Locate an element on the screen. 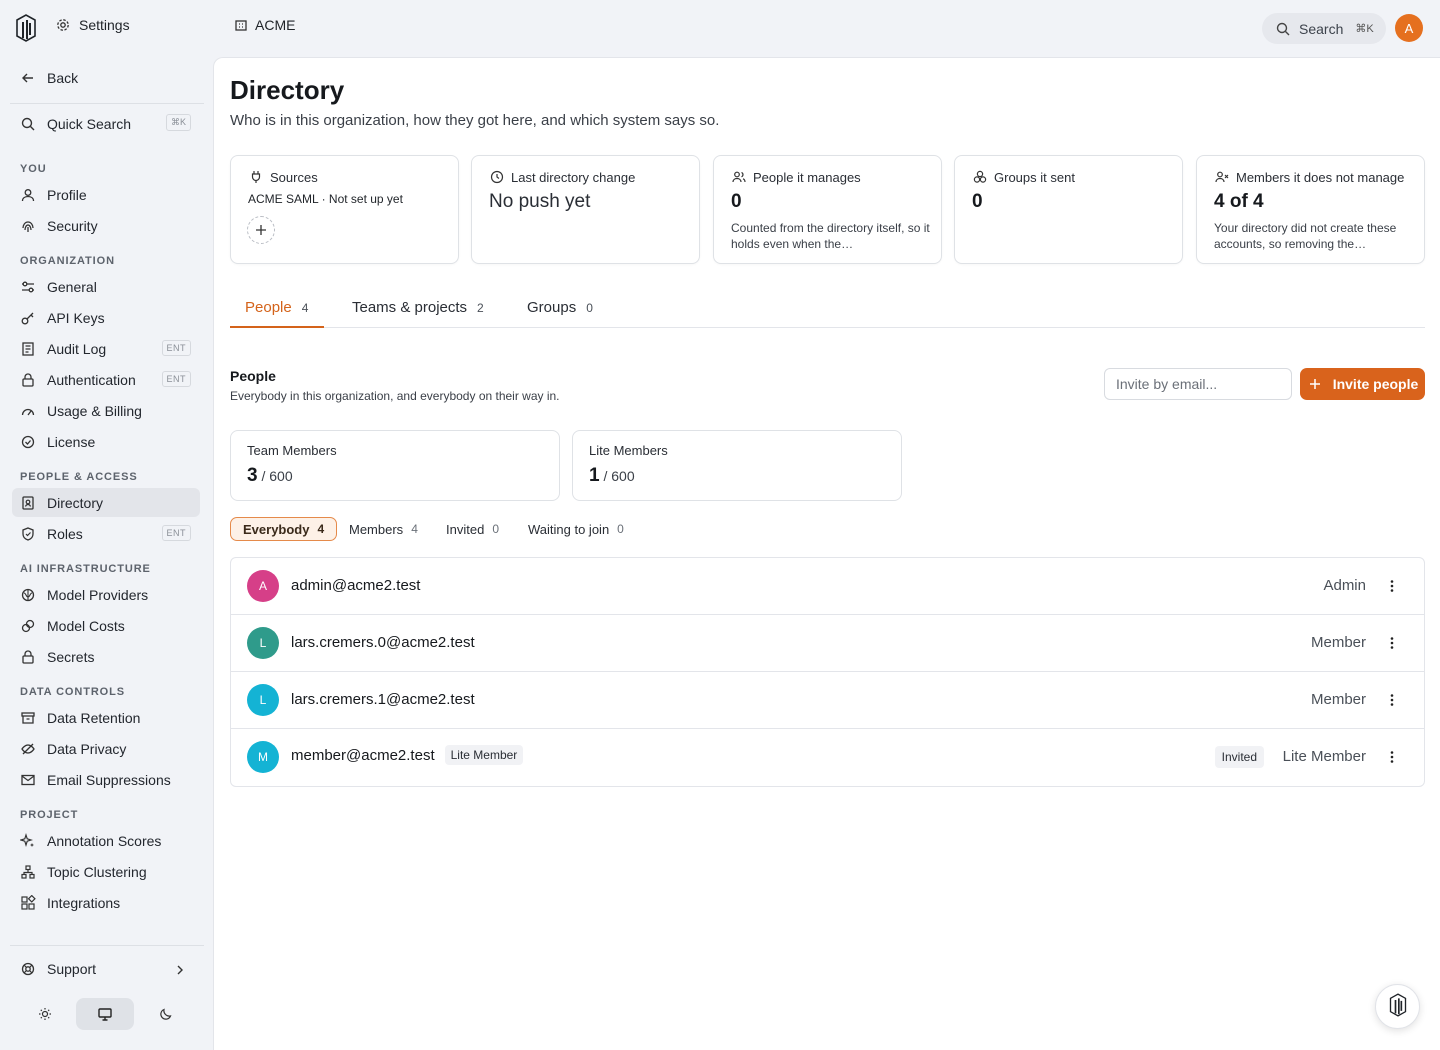 The width and height of the screenshot is (1440, 1050). org-breadcrumb: ACME is located at coordinates (264, 25).